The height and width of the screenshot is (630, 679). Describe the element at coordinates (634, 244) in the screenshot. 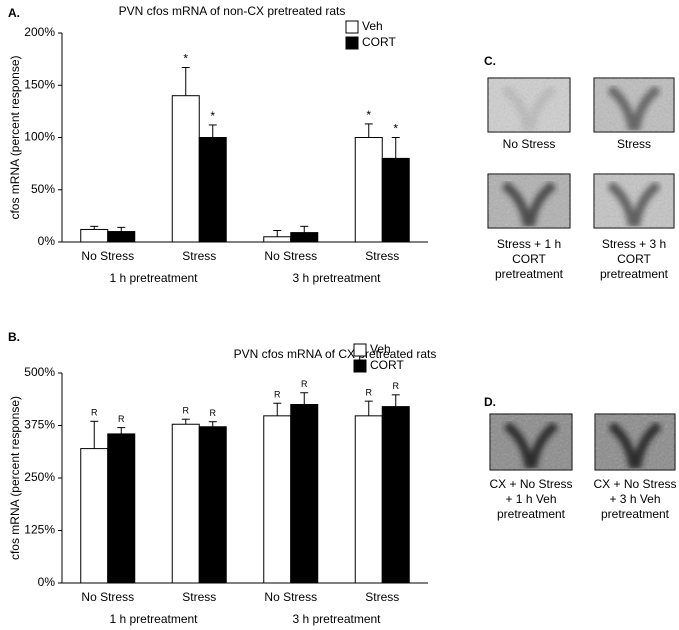

I see `caption: Stress + 3 h` at that location.